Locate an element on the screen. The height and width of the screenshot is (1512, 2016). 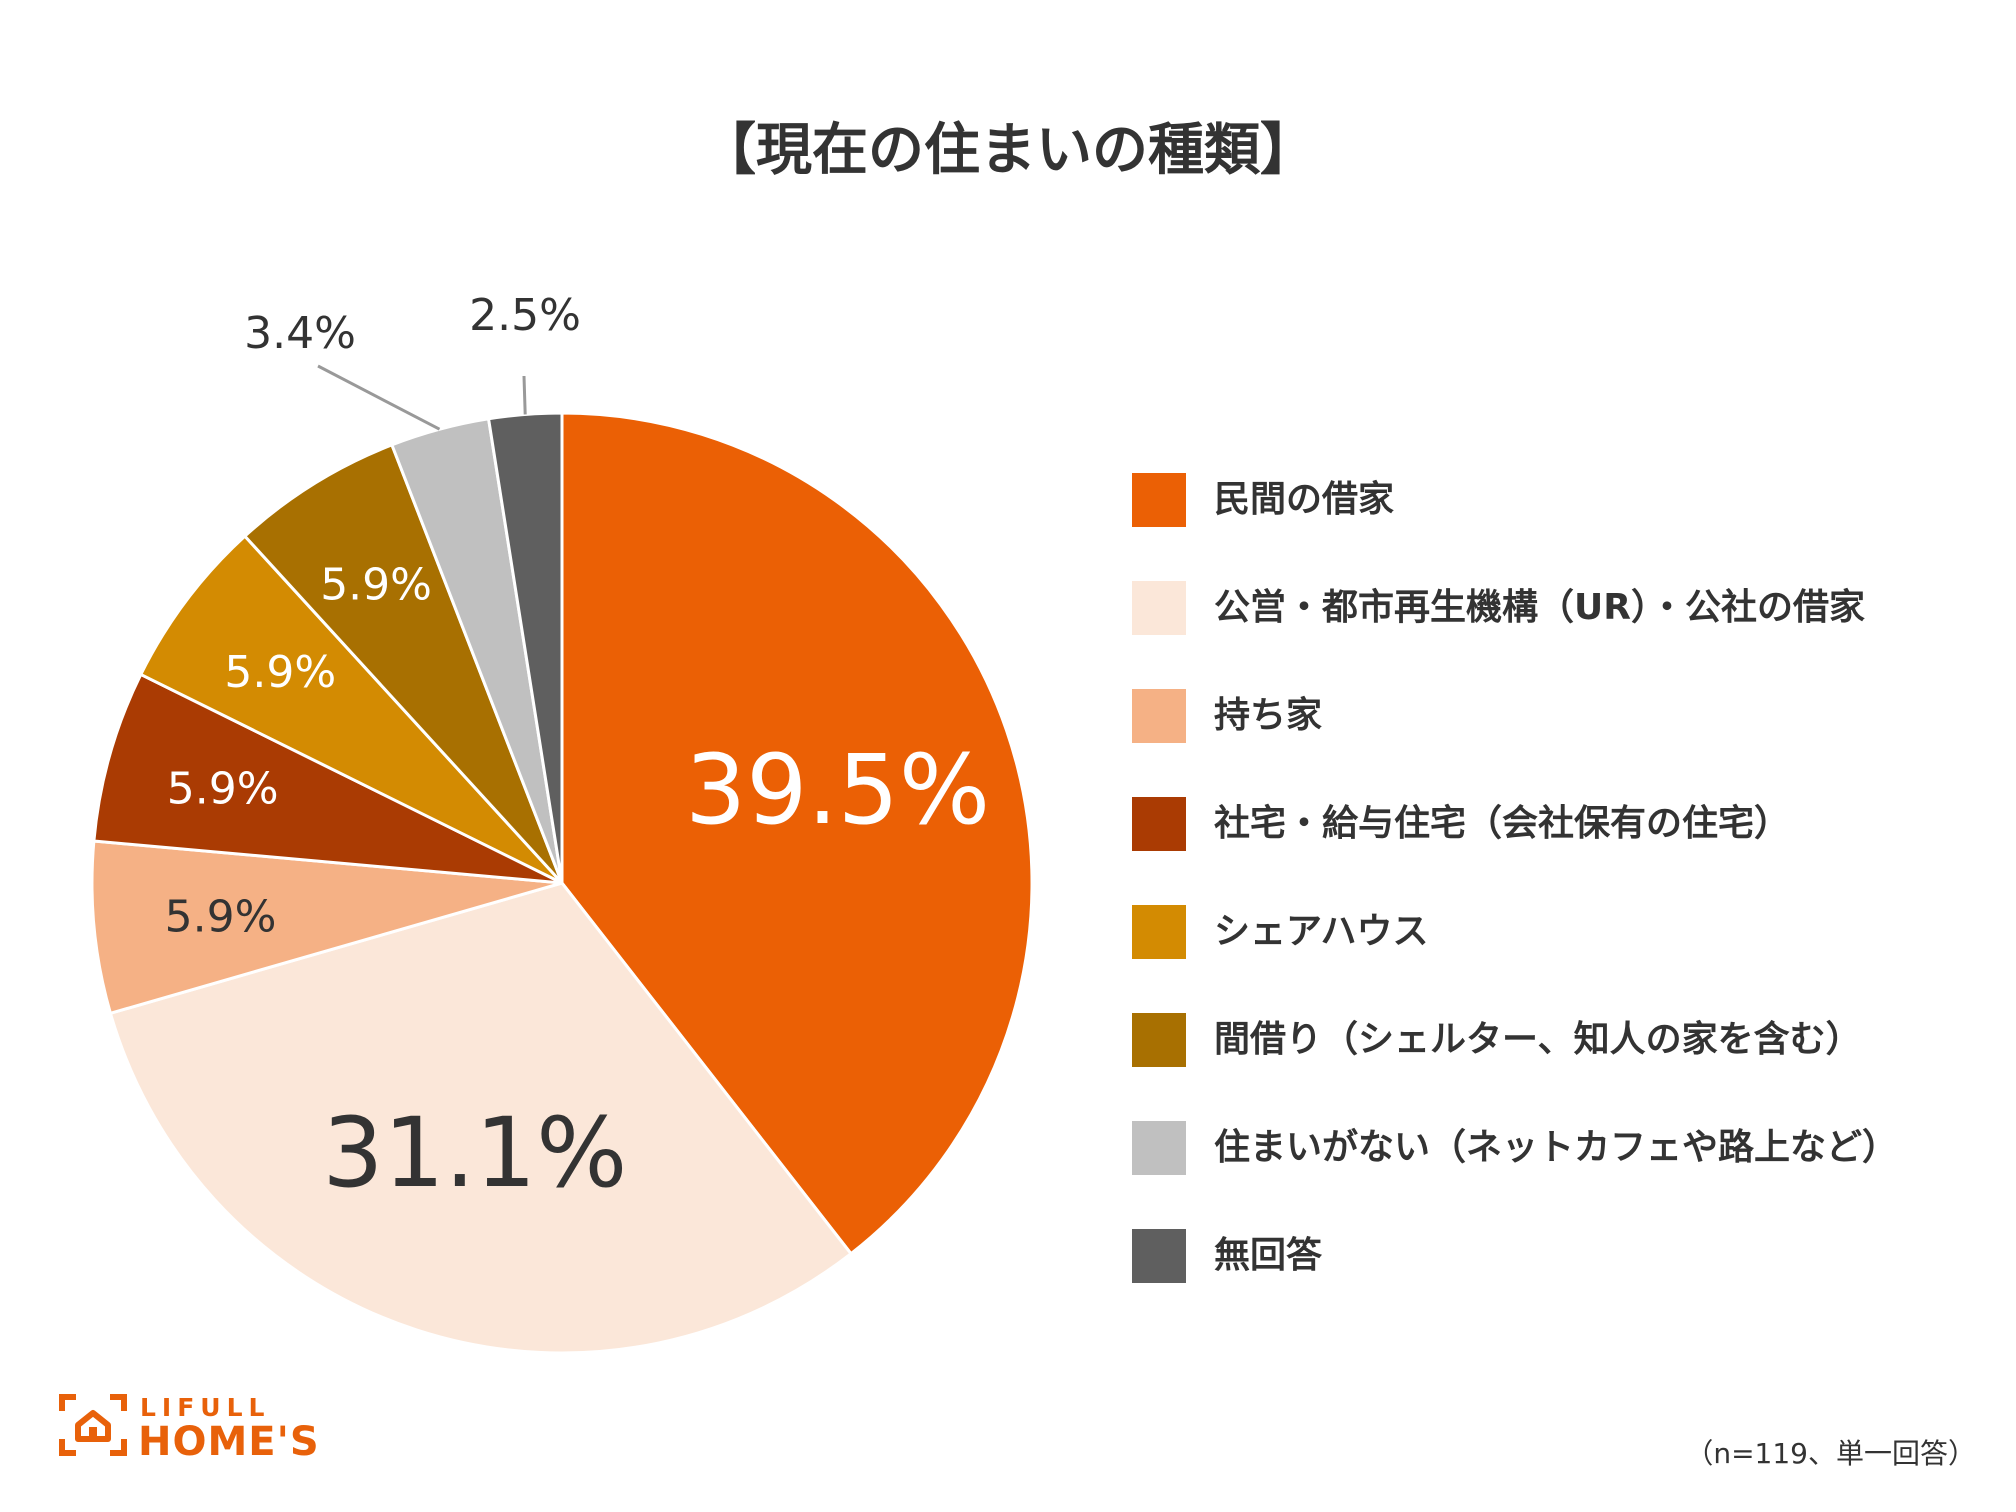
legend-item-6: 間借り（シェルター、知人の家を含む） is located at coordinates (1515, 1067).